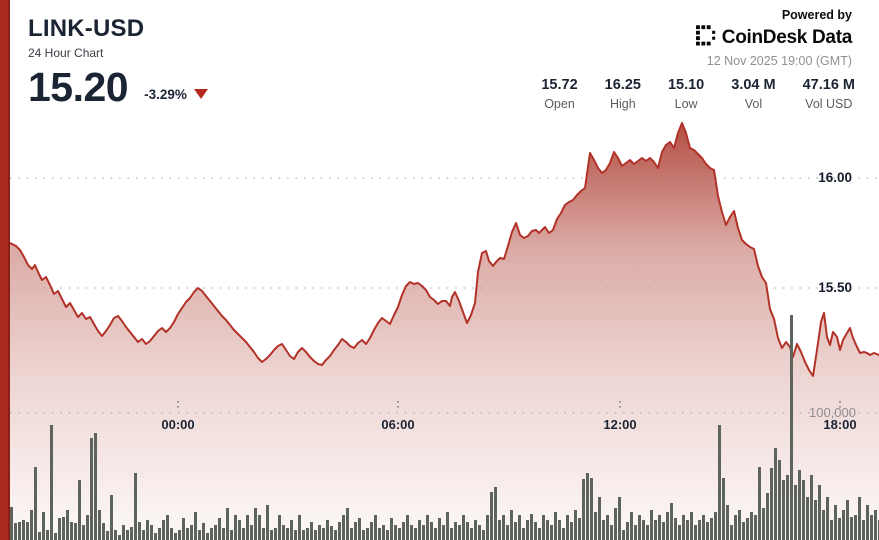 The width and height of the screenshot is (879, 540). What do you see at coordinates (622, 104) in the screenshot?
I see `stat-label: High` at bounding box center [622, 104].